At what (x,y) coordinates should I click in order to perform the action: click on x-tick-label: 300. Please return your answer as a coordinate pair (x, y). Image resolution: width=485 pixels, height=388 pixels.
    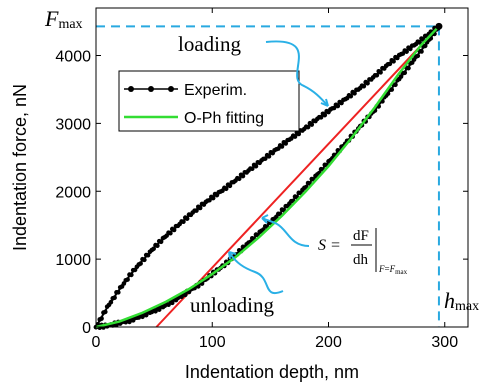
    Looking at the image, I should click on (444, 342).